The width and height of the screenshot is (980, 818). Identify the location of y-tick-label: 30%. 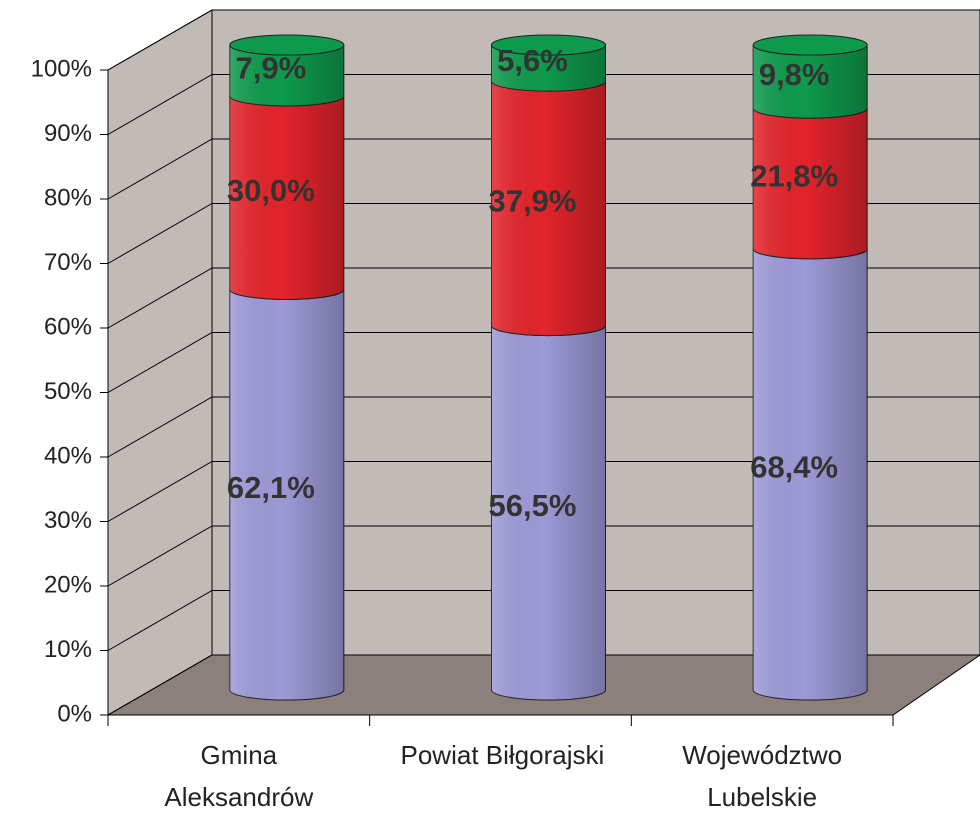
(68, 520).